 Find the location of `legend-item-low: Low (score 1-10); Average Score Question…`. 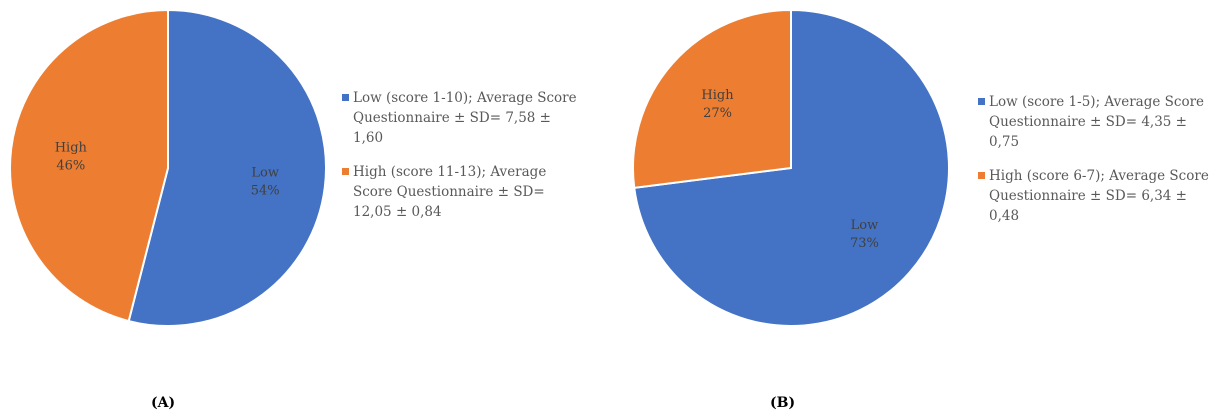

legend-item-low: Low (score 1-10); Average Score Question… is located at coordinates (462, 118).